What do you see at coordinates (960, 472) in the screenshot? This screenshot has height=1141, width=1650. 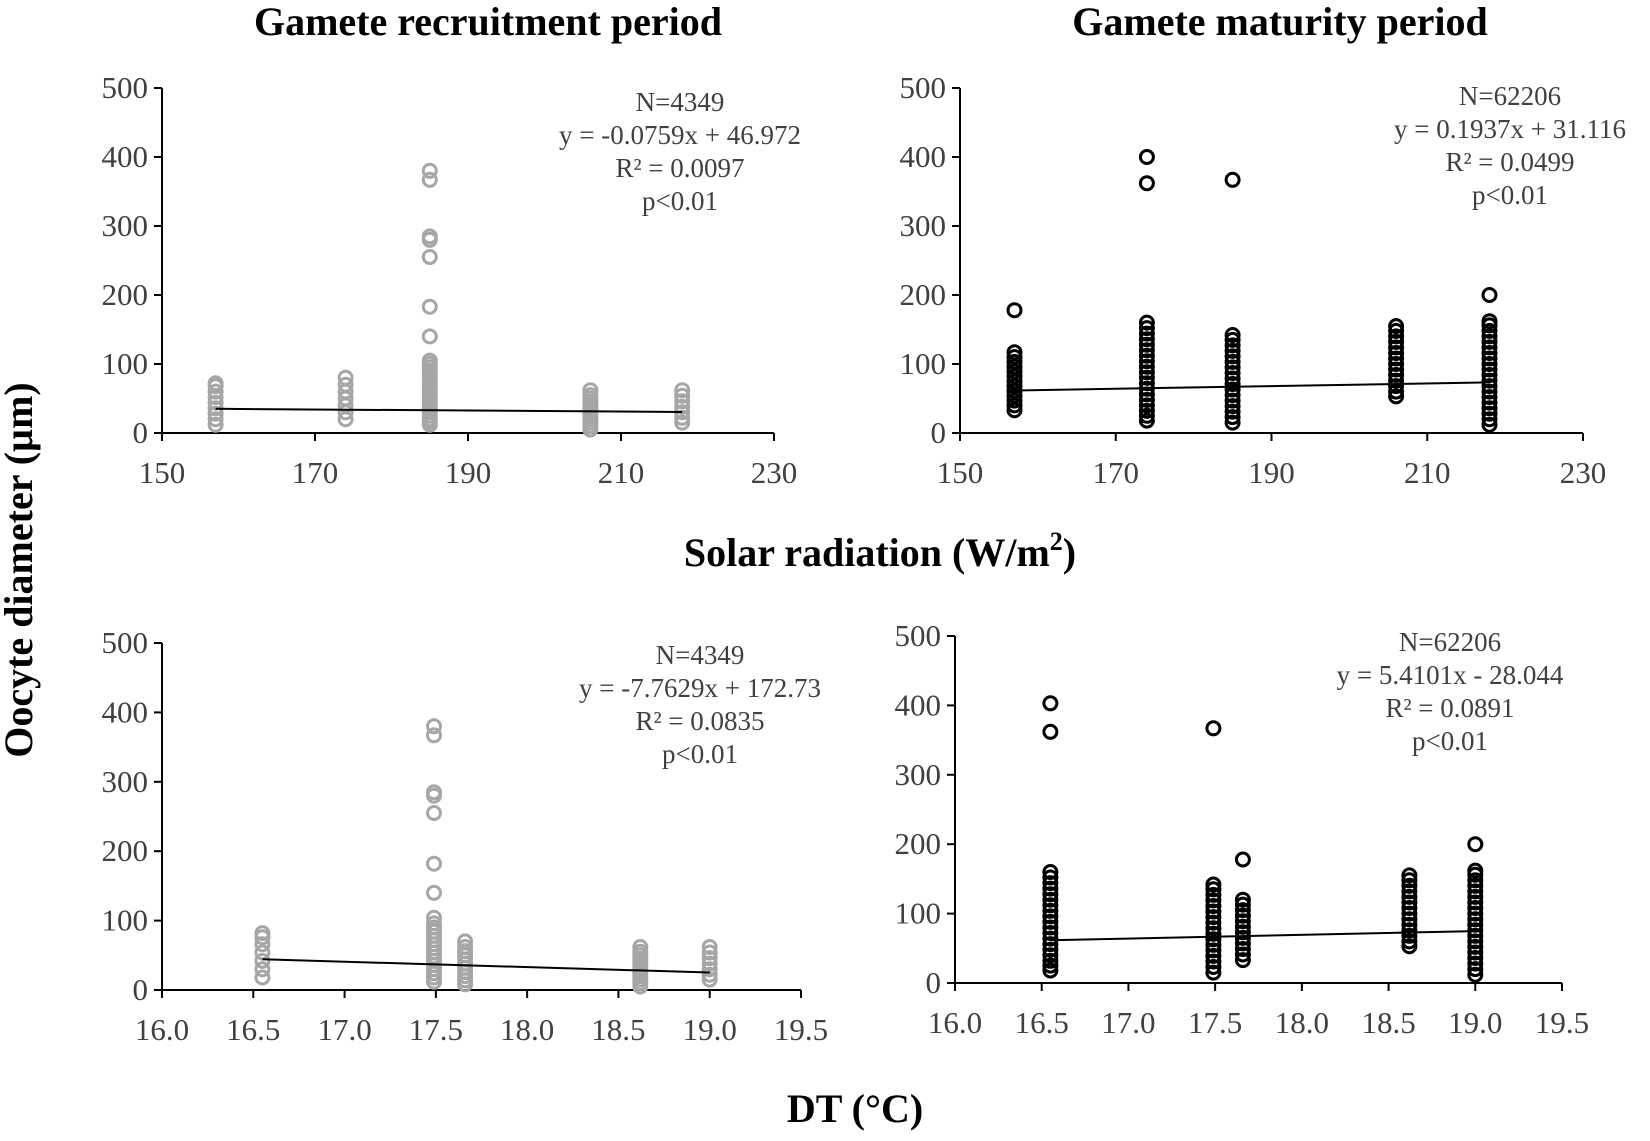 I see `x-tick-label: 150` at bounding box center [960, 472].